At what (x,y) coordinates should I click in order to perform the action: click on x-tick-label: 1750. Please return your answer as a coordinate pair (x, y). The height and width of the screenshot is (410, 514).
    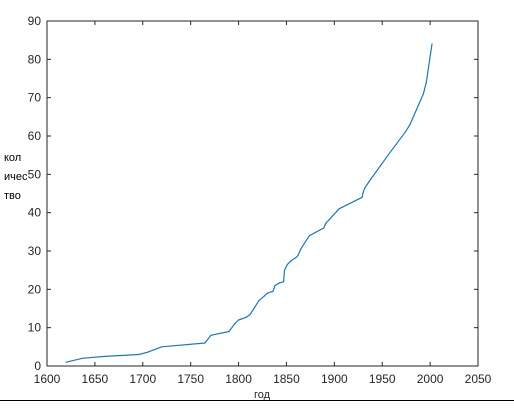
    Looking at the image, I should click on (190, 379).